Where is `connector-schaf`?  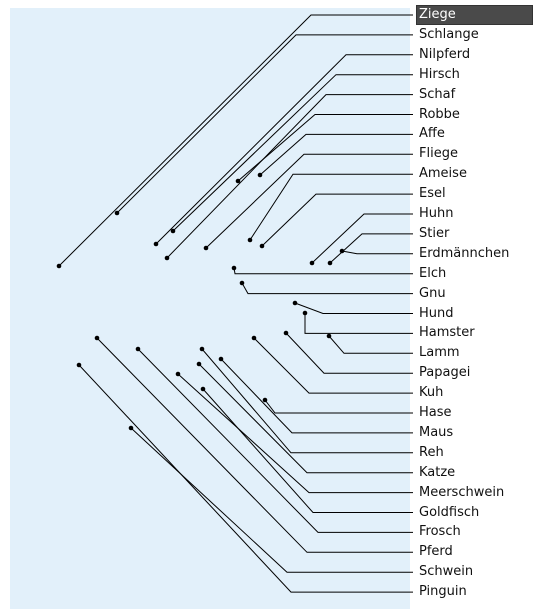
connector-schaf is located at coordinates (289, 176).